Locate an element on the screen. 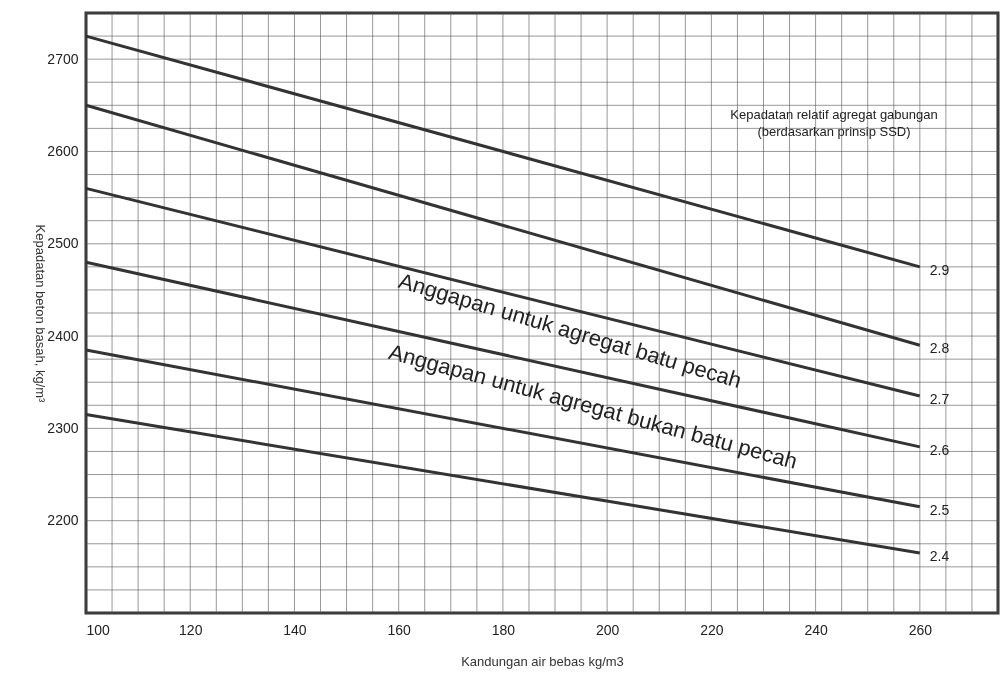  x-tick-label: 140 is located at coordinates (295, 629).